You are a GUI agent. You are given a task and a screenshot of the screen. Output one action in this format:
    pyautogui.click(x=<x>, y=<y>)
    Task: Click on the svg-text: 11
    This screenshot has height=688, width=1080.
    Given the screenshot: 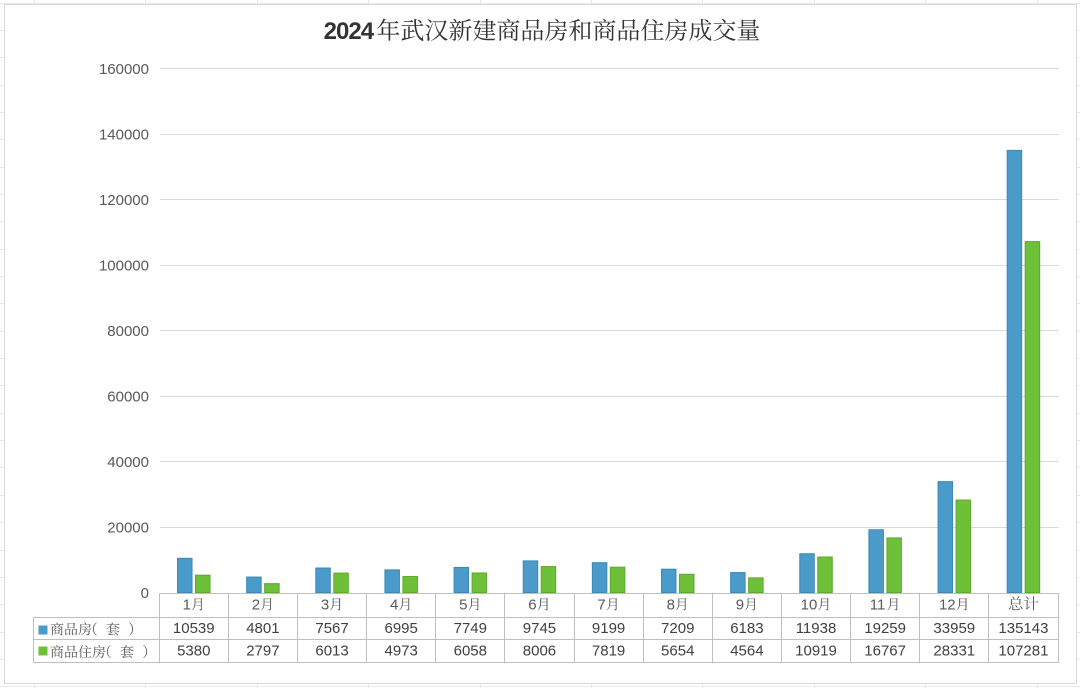 What is the action you would take?
    pyautogui.click(x=878, y=604)
    